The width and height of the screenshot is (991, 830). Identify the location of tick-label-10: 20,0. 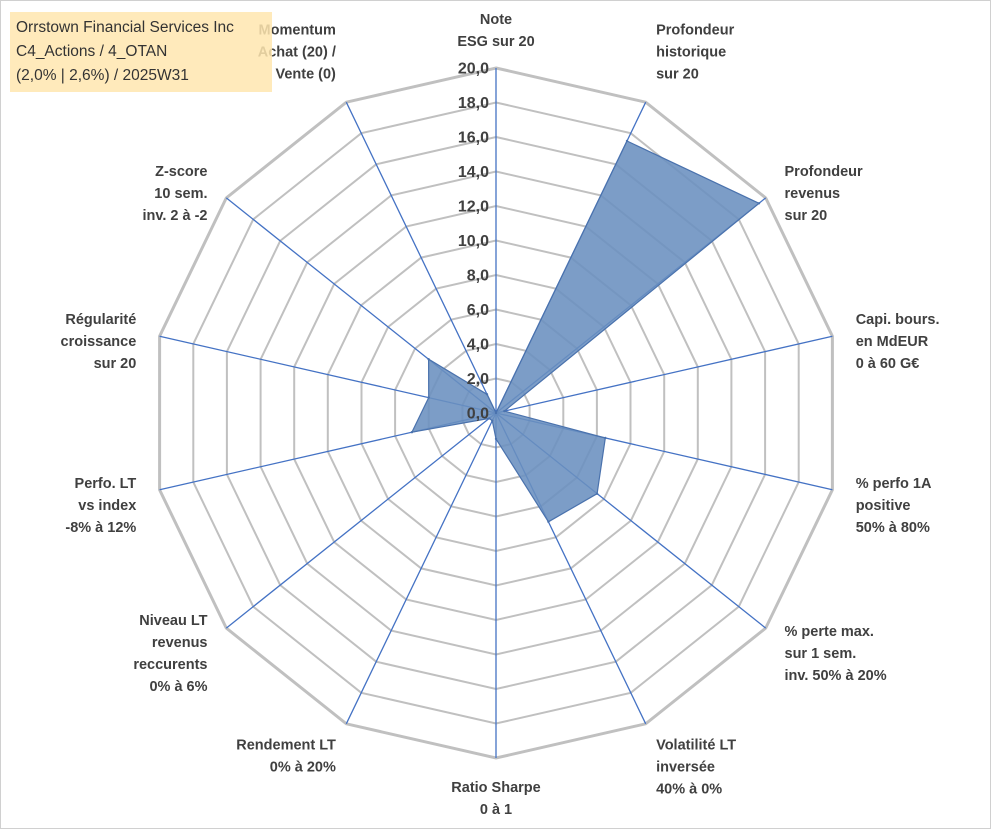
(473, 69).